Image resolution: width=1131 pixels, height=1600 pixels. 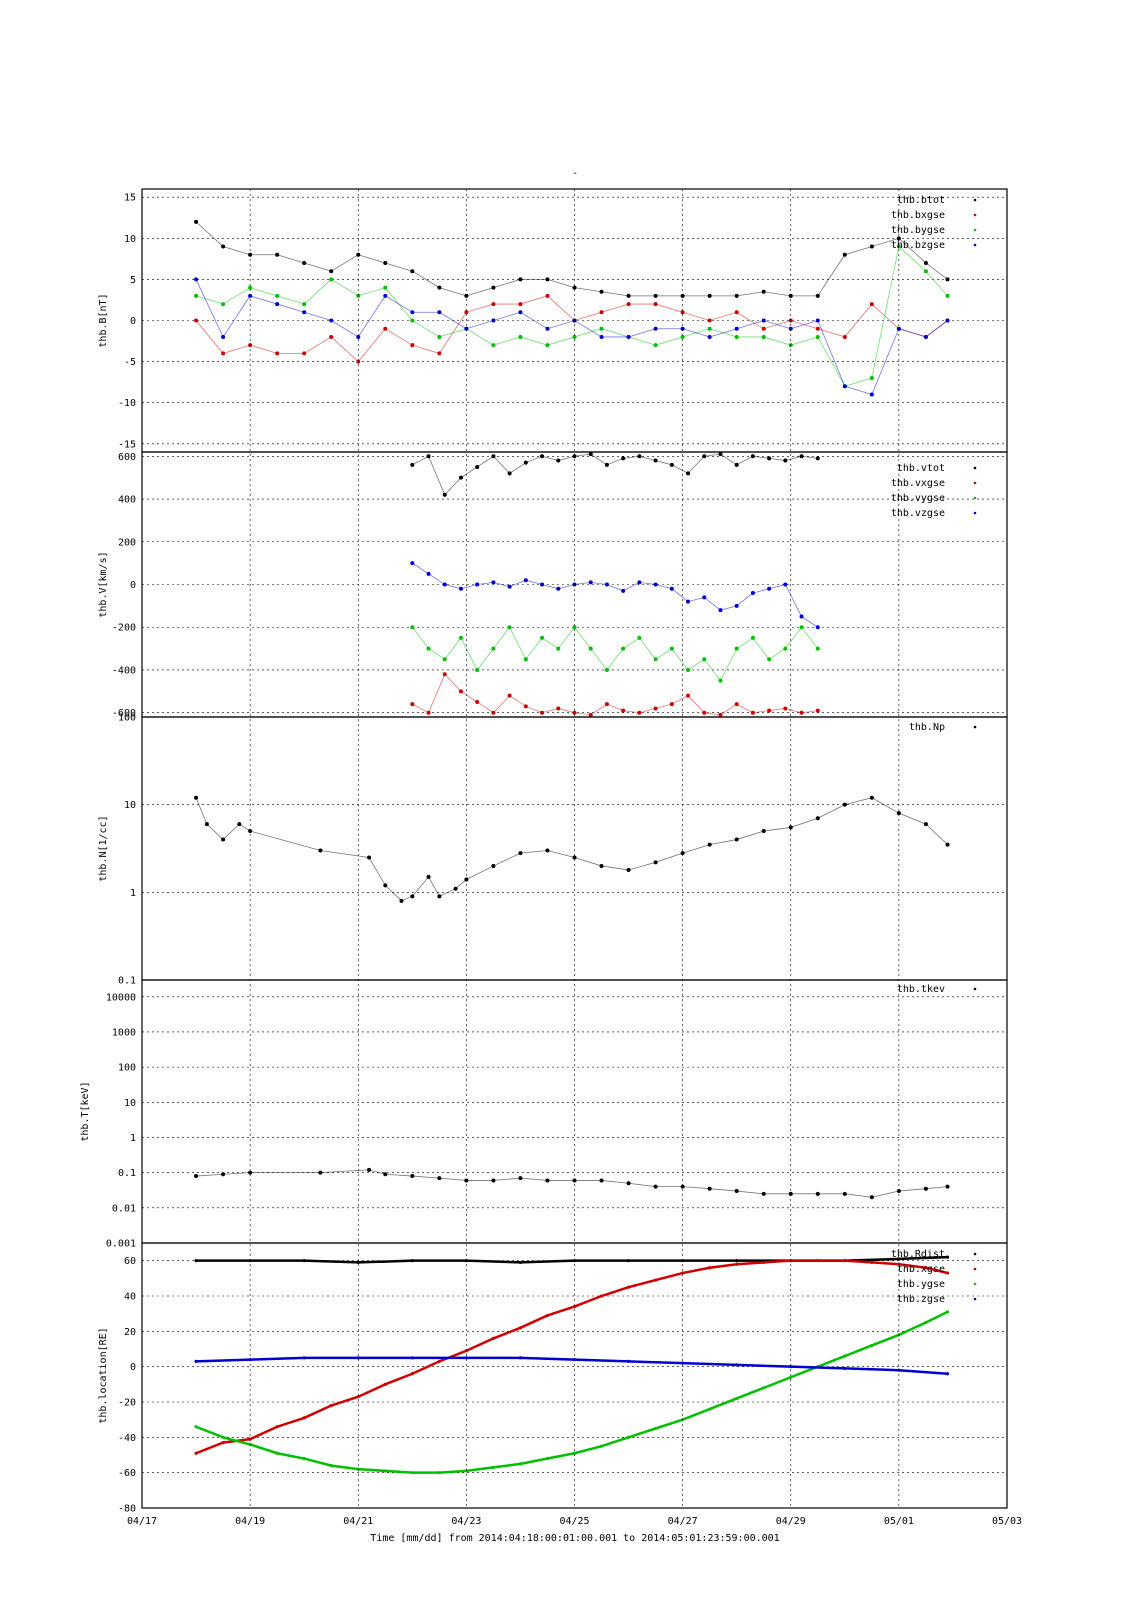 What do you see at coordinates (615, 595) in the screenshot?
I see `series-thb-vzgse` at bounding box center [615, 595].